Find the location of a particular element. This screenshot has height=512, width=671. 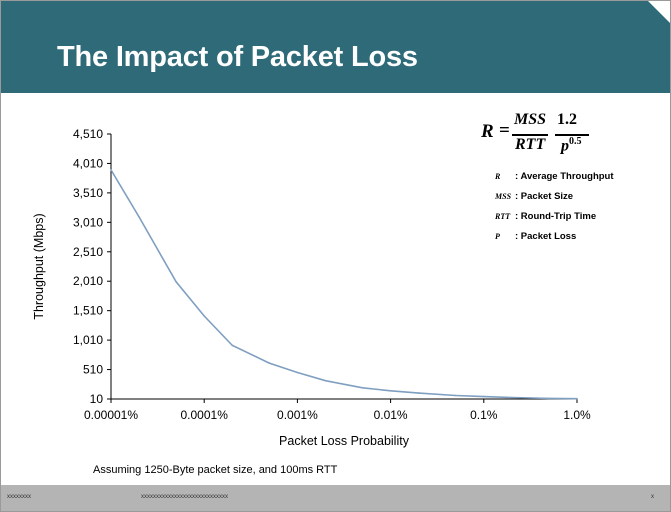

formula-exponent: 0.5 is located at coordinates (575, 141).